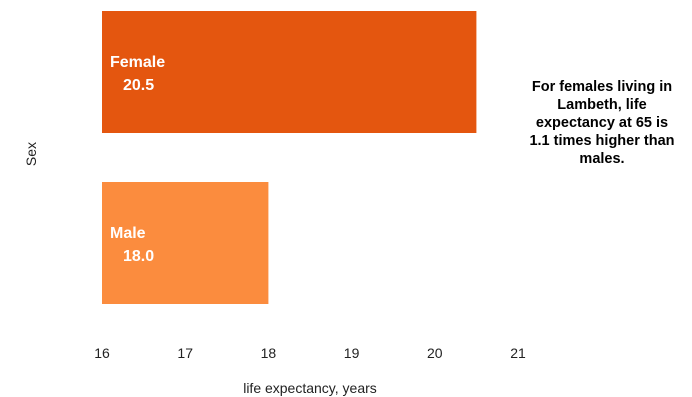  What do you see at coordinates (185, 353) in the screenshot?
I see `x-tick-label: 17` at bounding box center [185, 353].